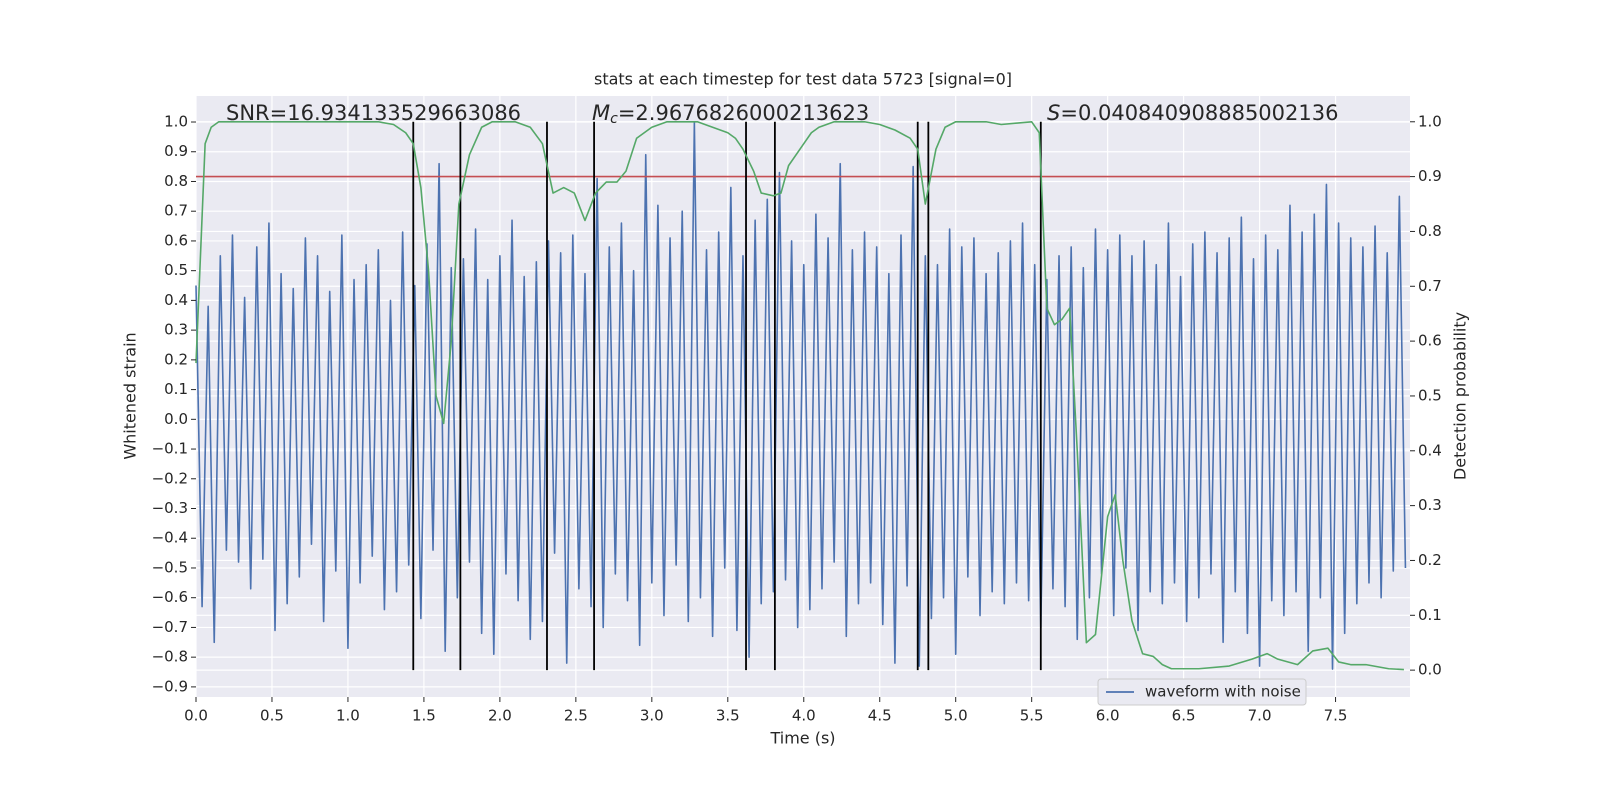  What do you see at coordinates (176, 300) in the screenshot?
I see `y-tick-label: 0.4` at bounding box center [176, 300].